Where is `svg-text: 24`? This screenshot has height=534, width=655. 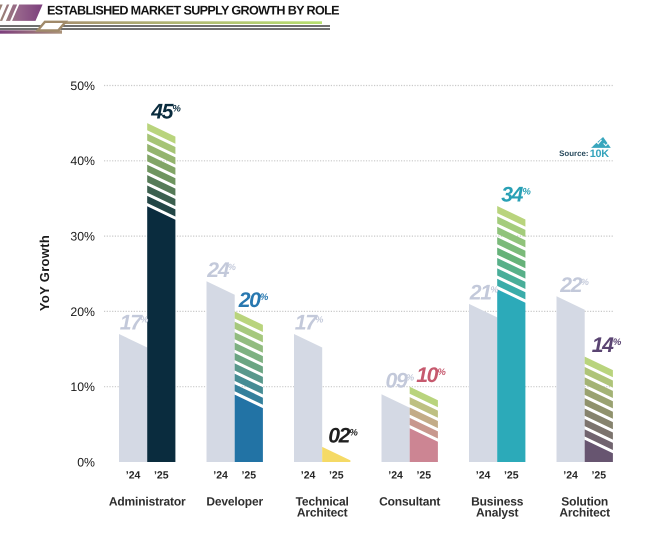 svg-text: 24 is located at coordinates (217, 270).